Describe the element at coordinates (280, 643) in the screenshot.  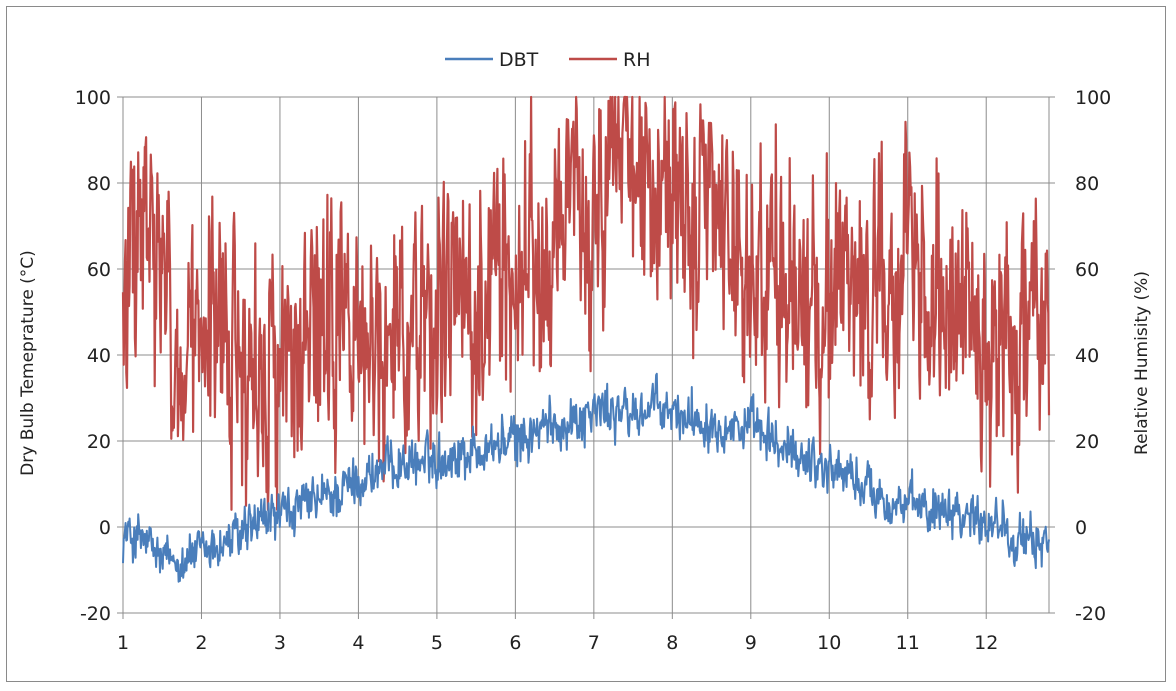
I see `x-tick-label: 3` at that location.